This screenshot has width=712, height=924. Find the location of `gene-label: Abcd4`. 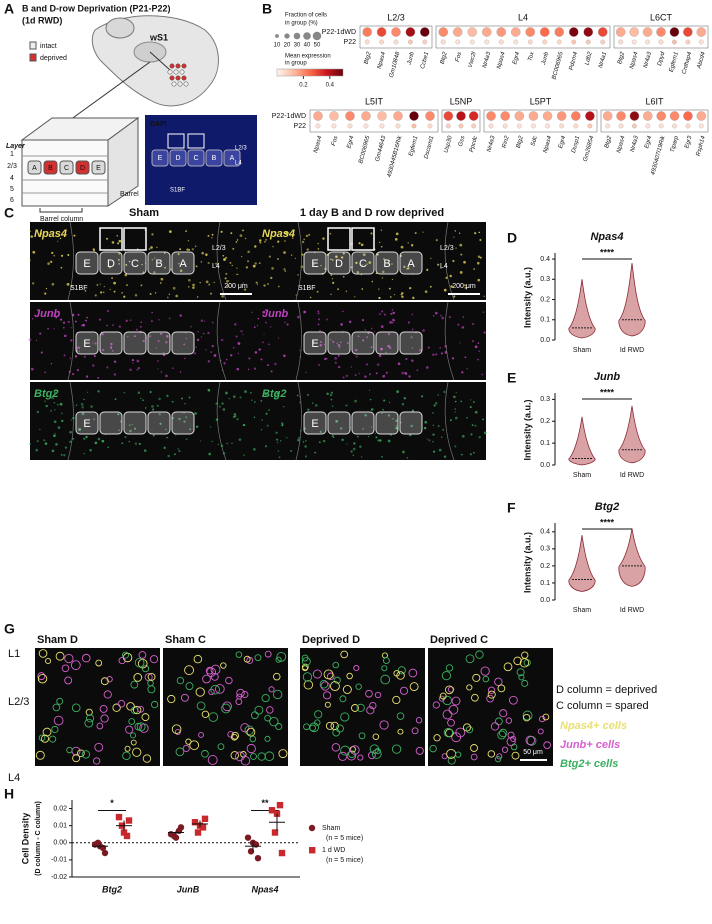

gene-label: Abcd4 is located at coordinates (701, 61).